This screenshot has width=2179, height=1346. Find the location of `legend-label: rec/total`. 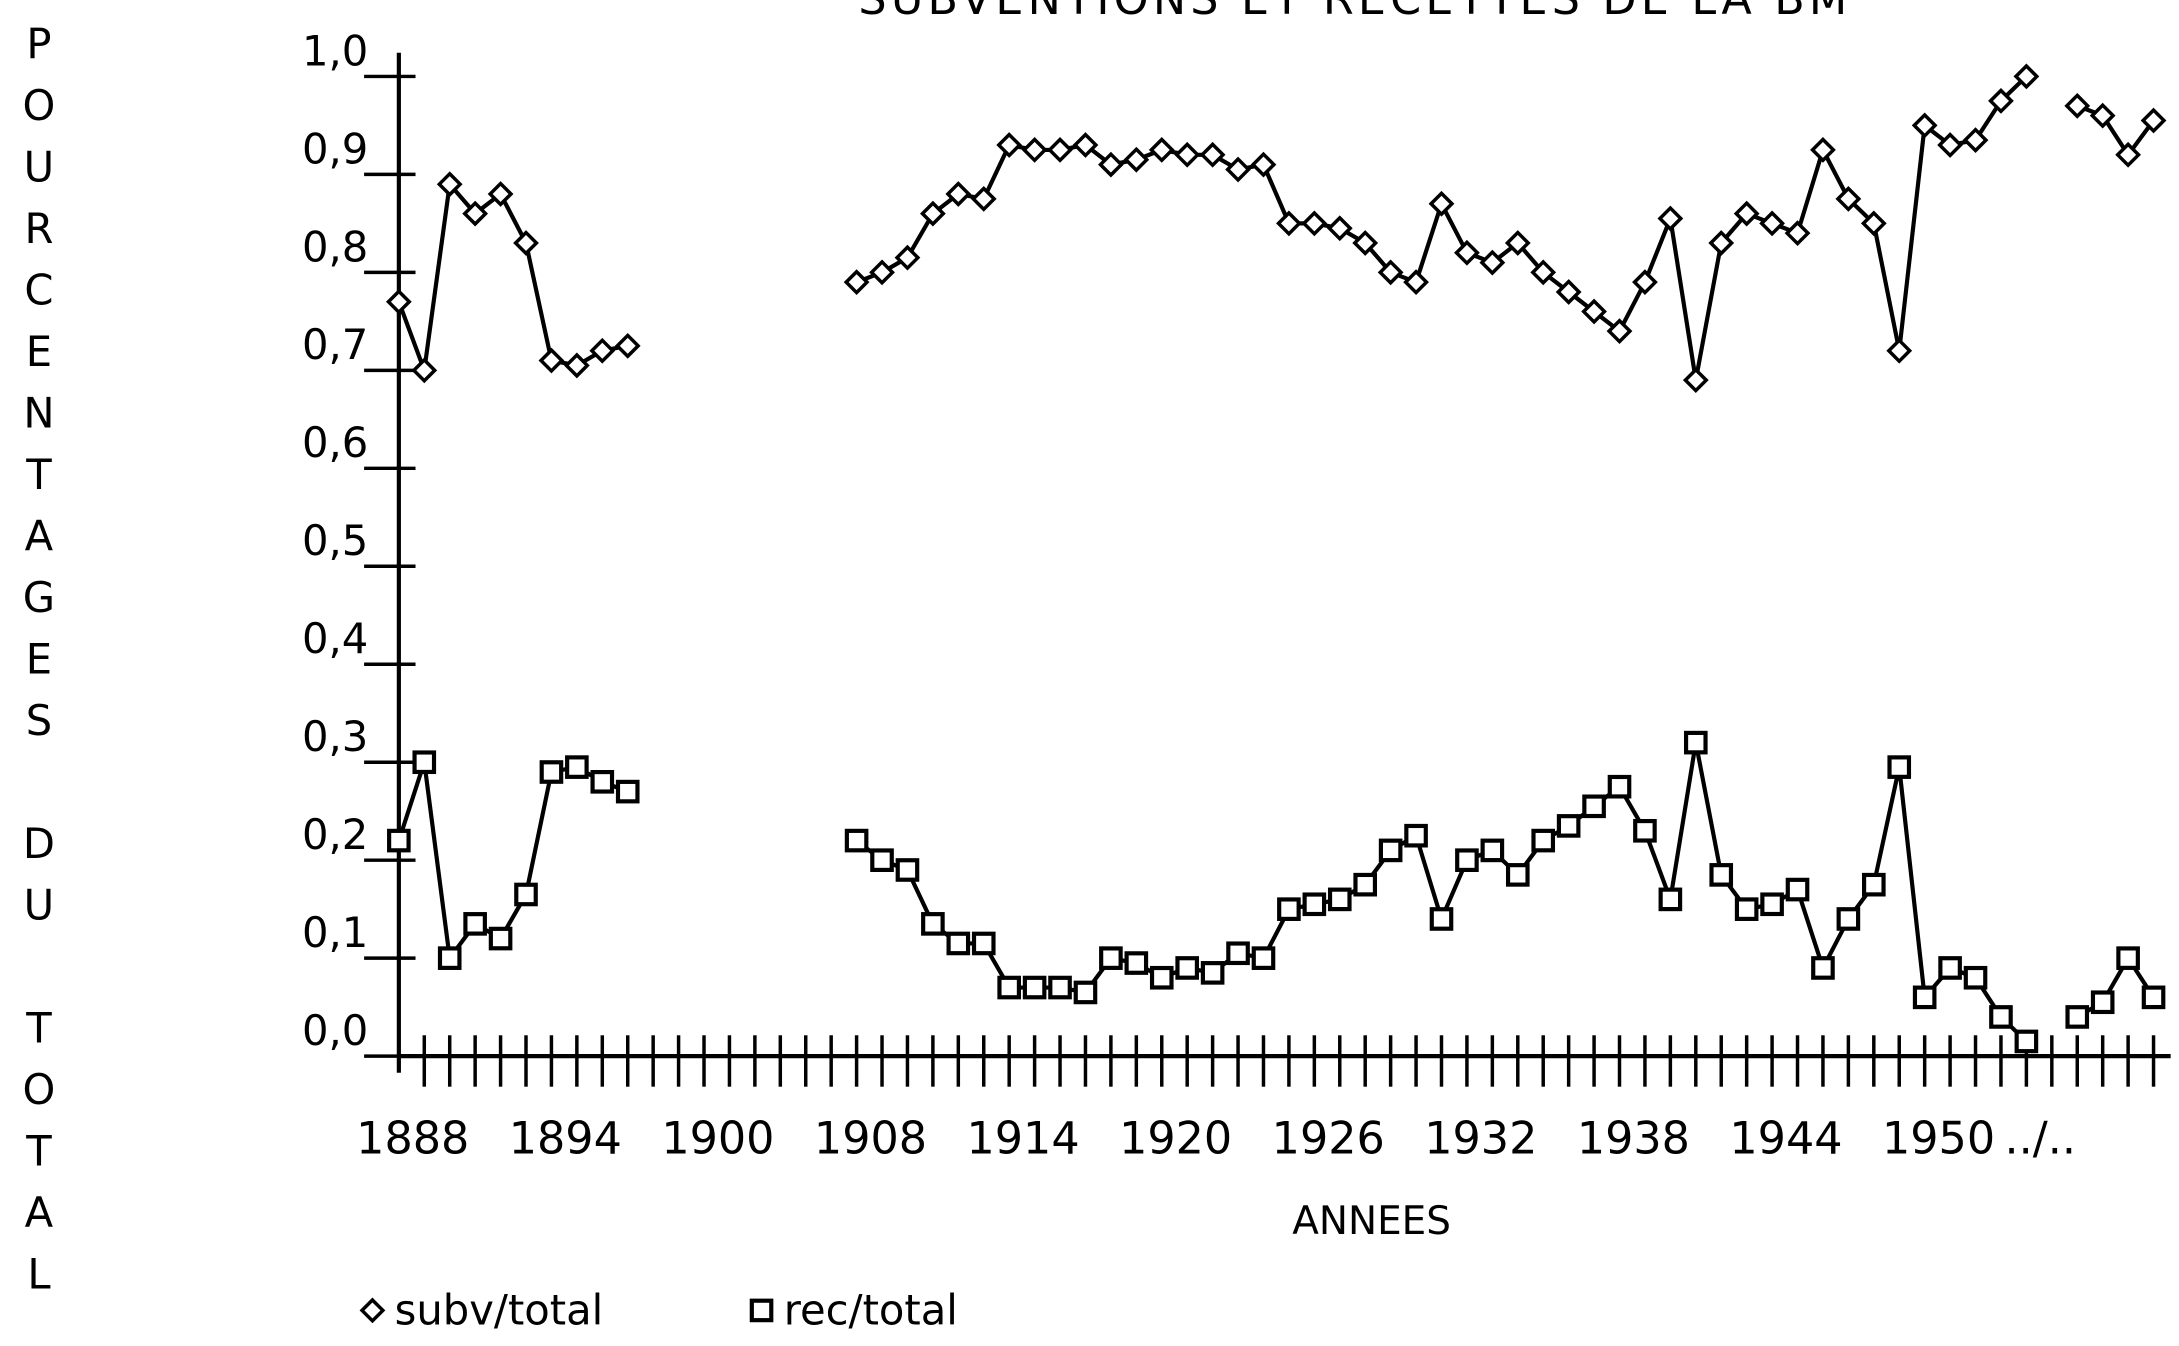

legend-label: rec/total is located at coordinates (871, 1309).